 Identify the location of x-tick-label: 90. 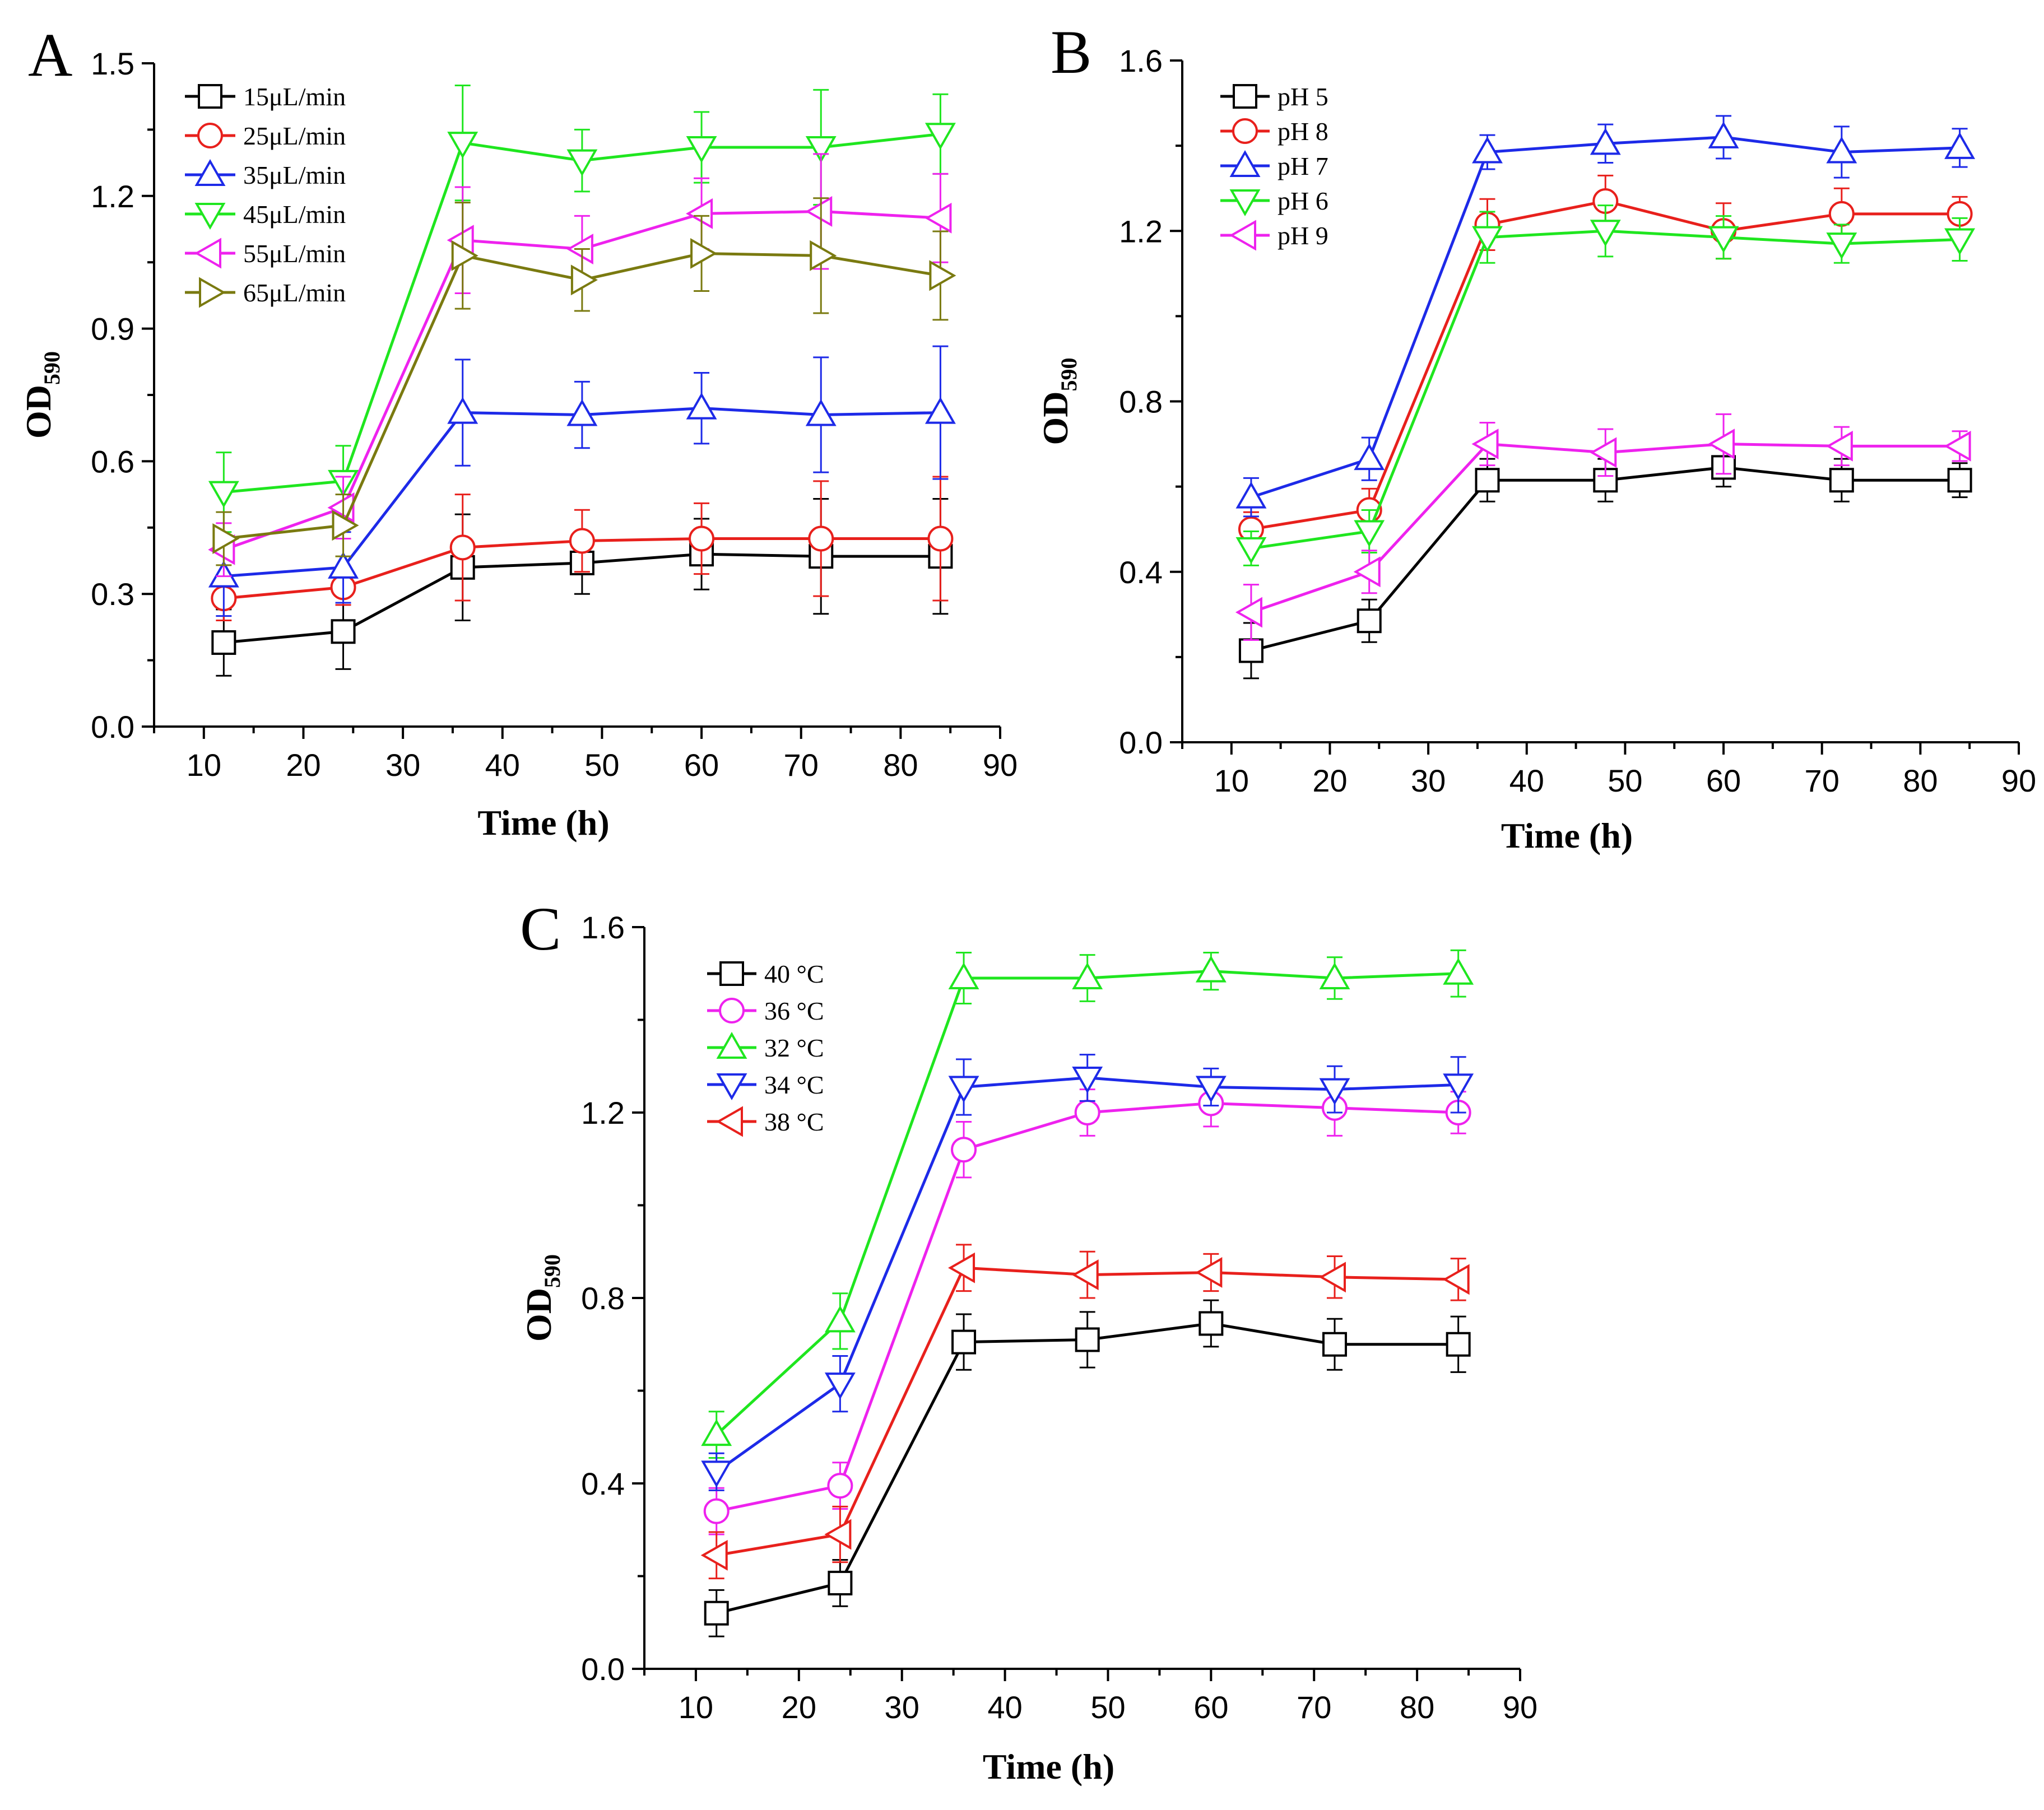
(1001, 765).